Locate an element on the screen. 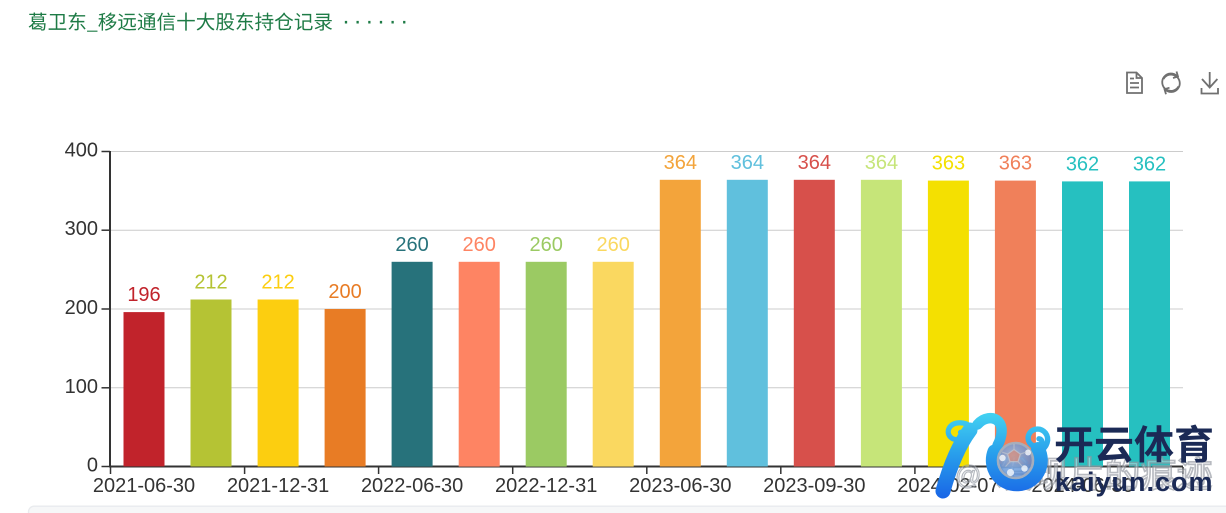 The height and width of the screenshot is (513, 1226). svg-text: 2021-06-30 is located at coordinates (144, 486).